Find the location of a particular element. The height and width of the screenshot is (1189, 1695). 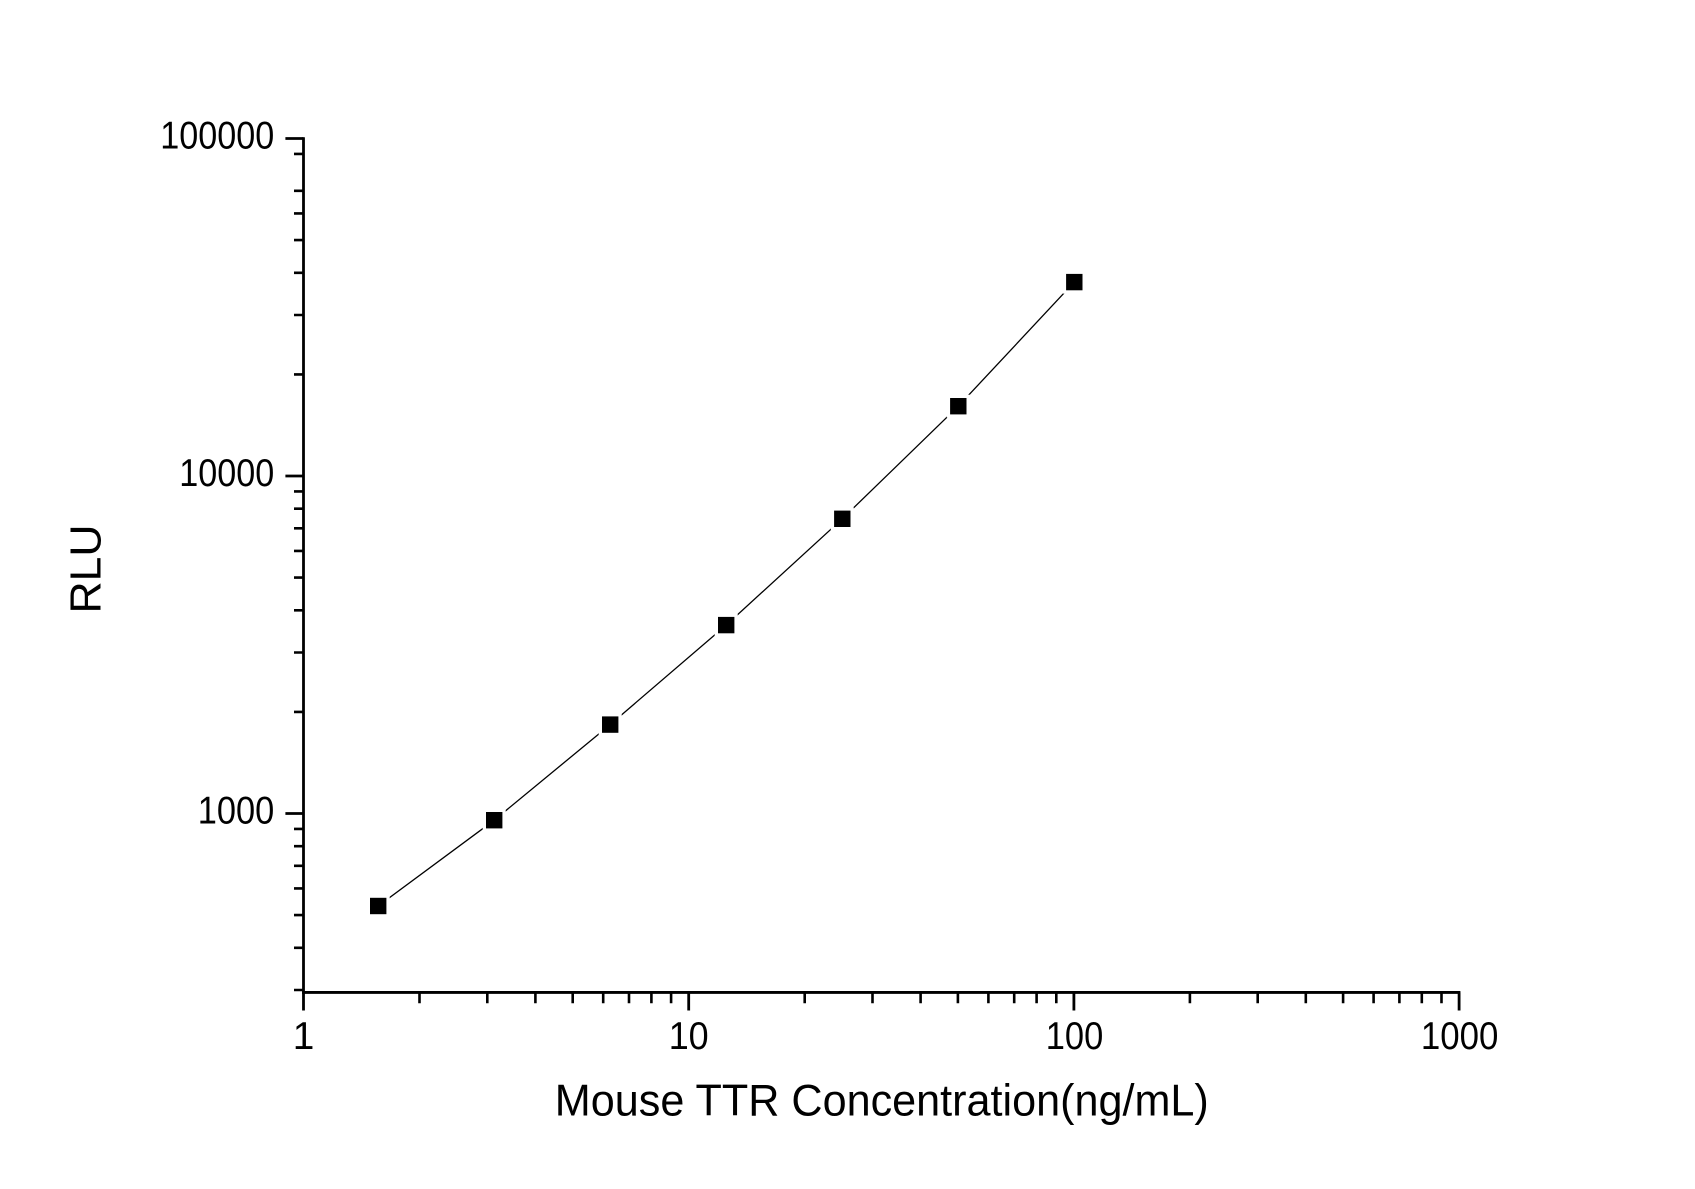

svg-text: 100 is located at coordinates (1075, 1036).